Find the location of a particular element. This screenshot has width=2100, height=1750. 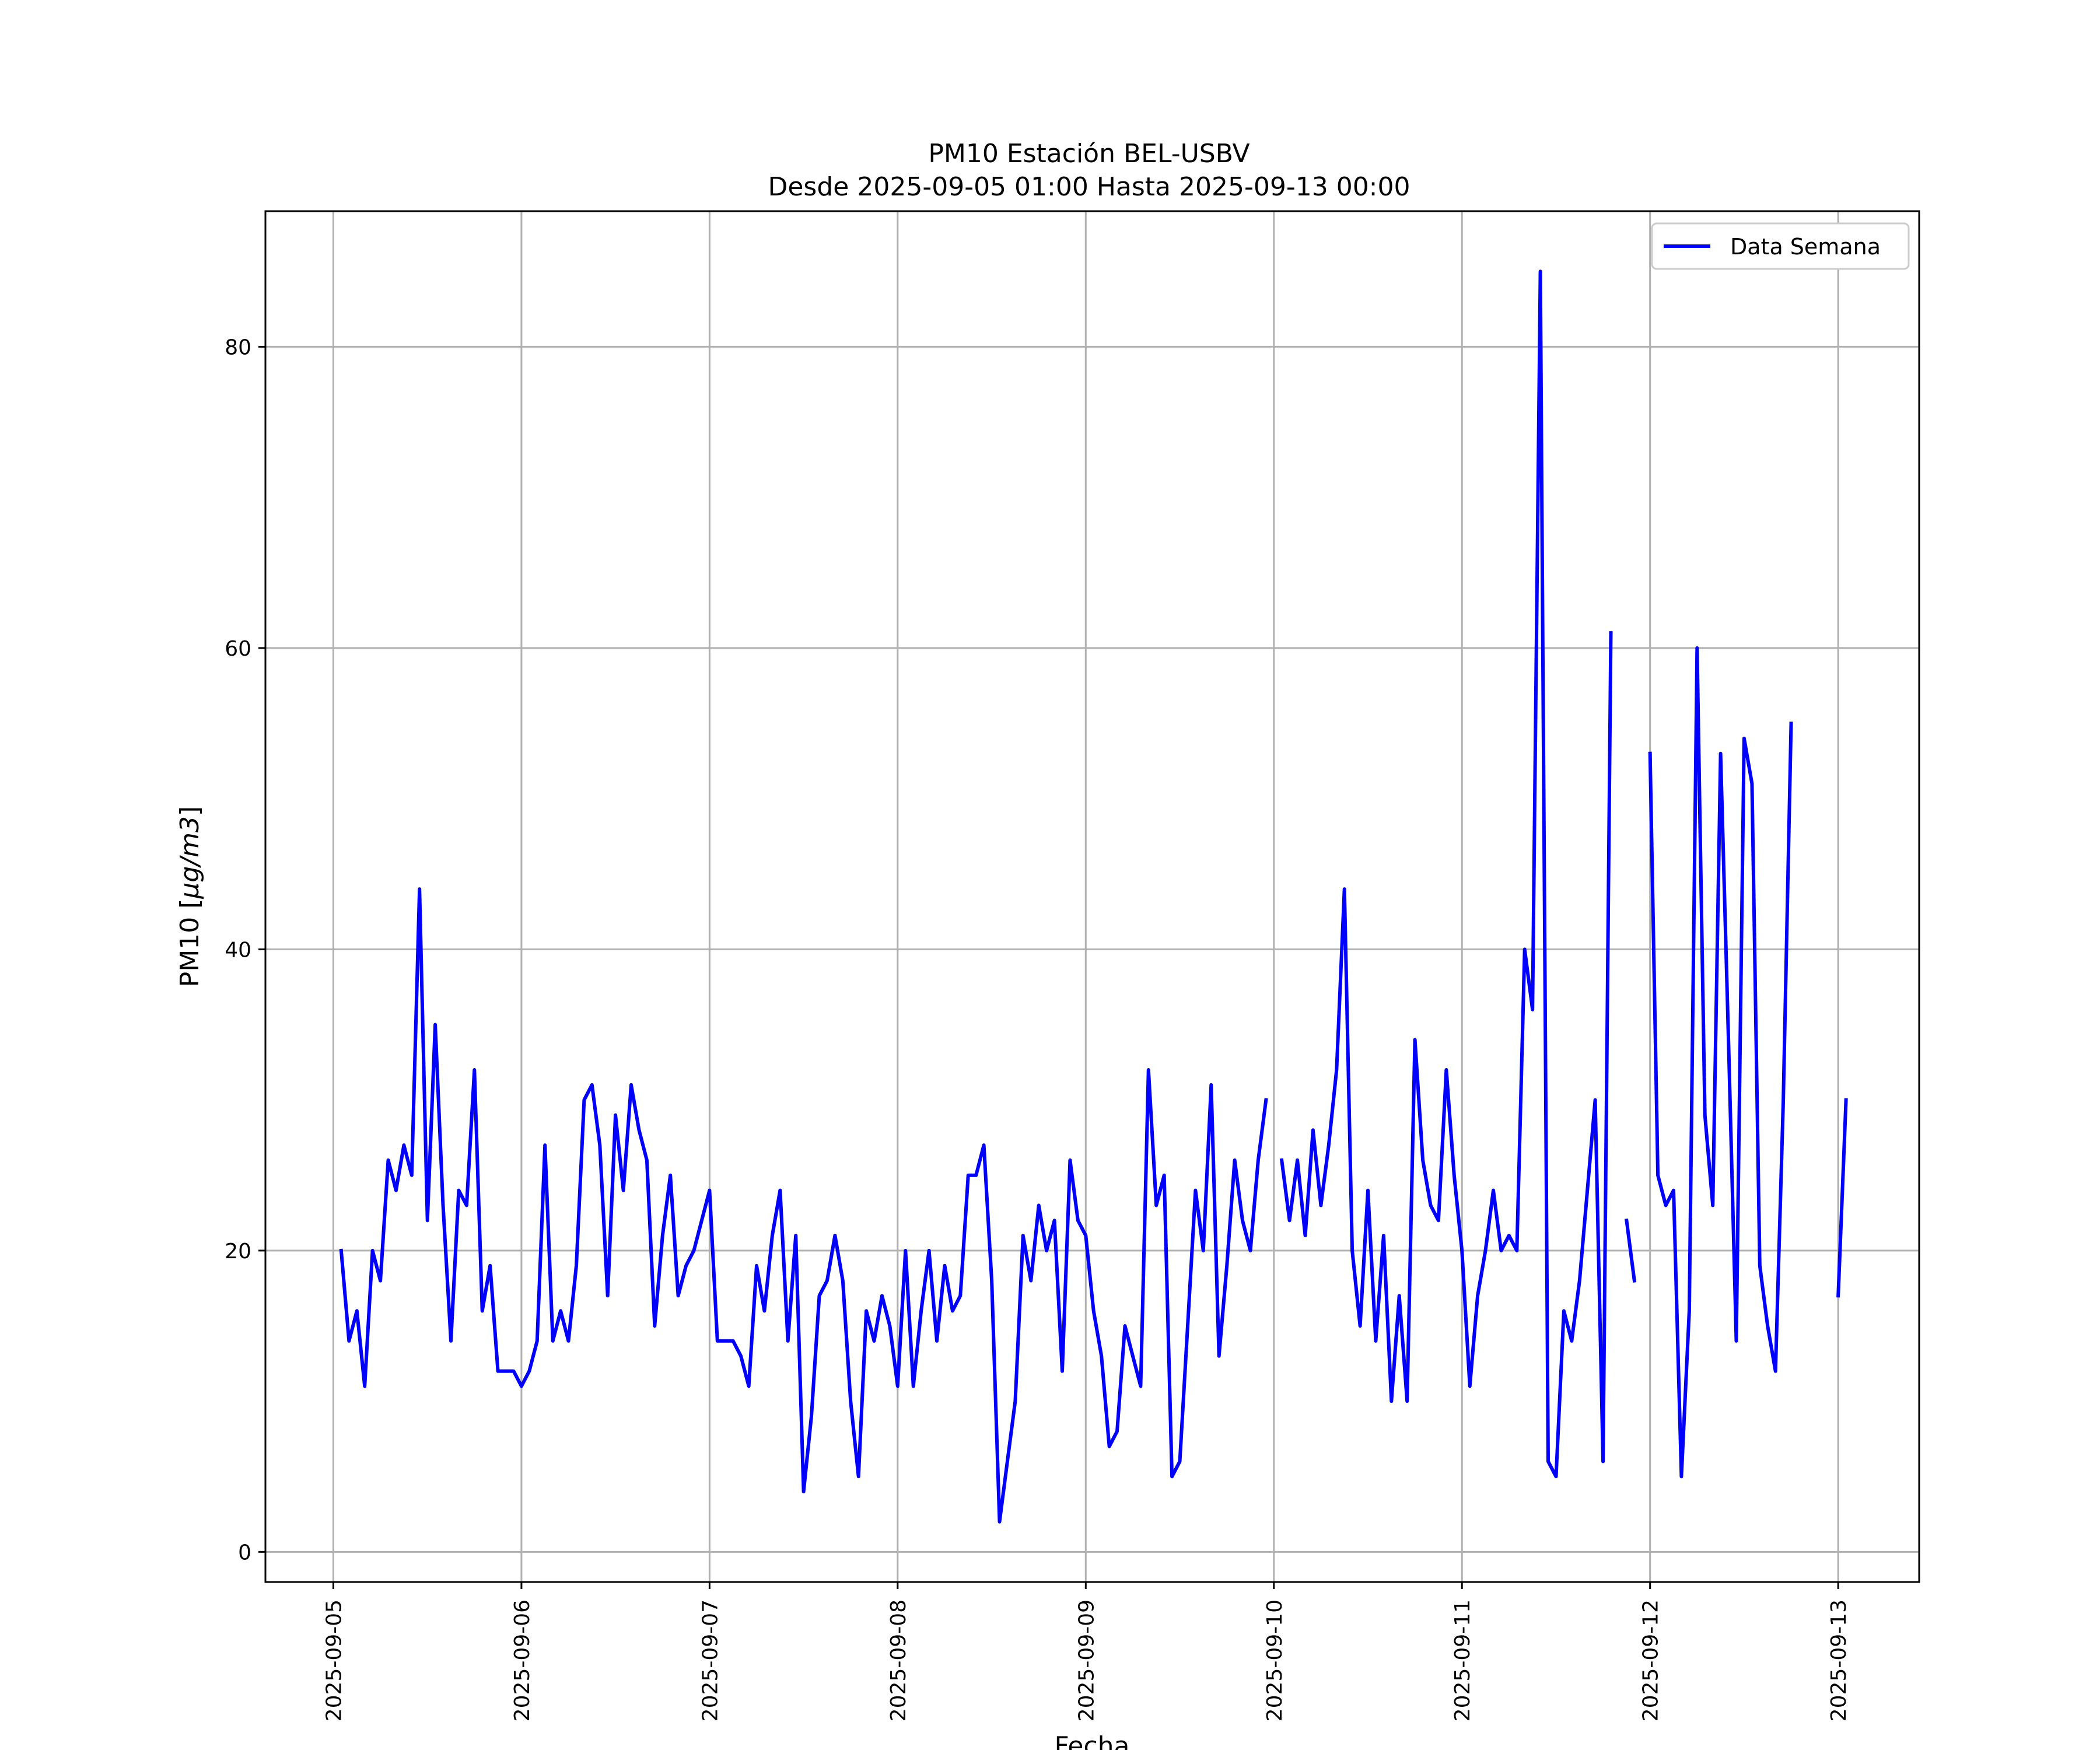

legend-label: Data Semana is located at coordinates (1805, 247).